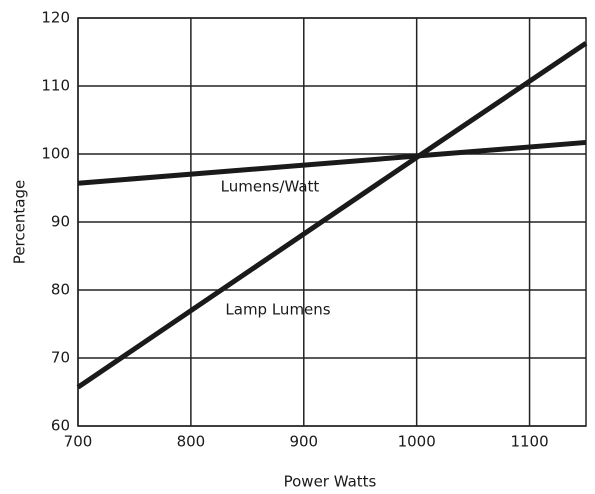 This screenshot has height=494, width=595. Describe the element at coordinates (55, 18) in the screenshot. I see `y-tick-label: 120` at that location.